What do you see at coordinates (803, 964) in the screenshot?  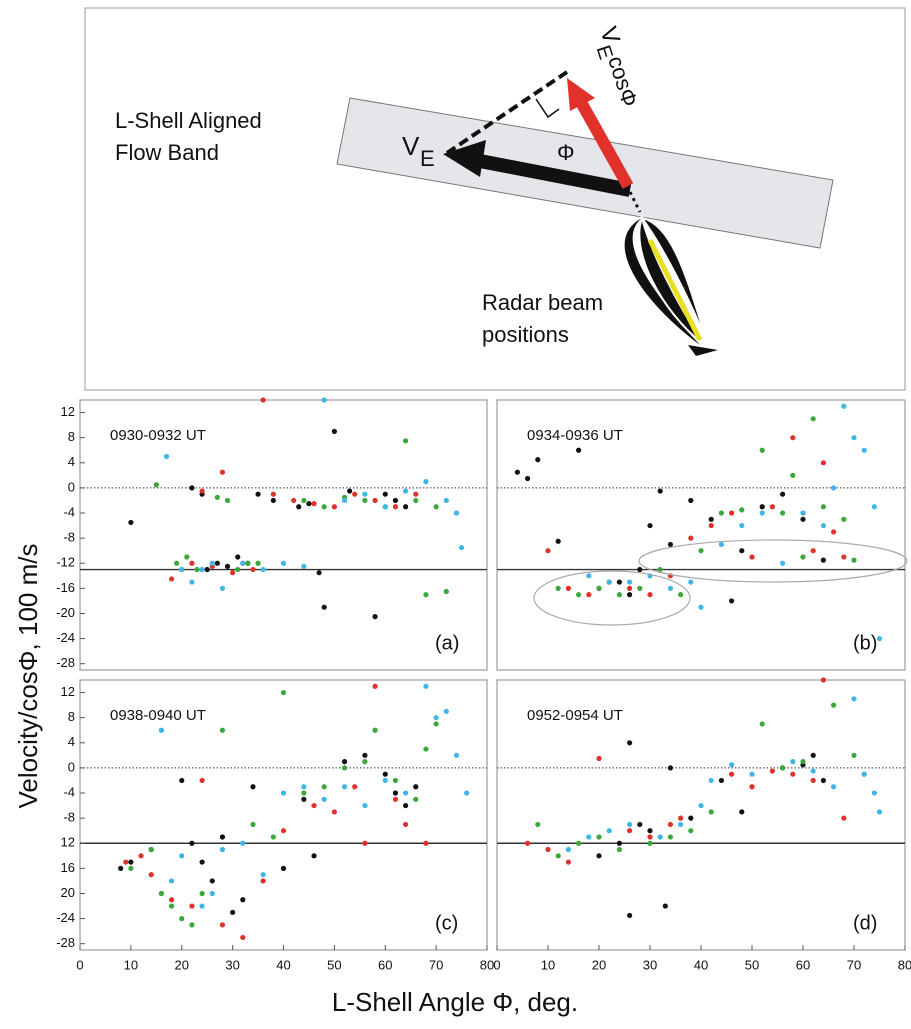 I see `x-tick-label: 60` at bounding box center [803, 964].